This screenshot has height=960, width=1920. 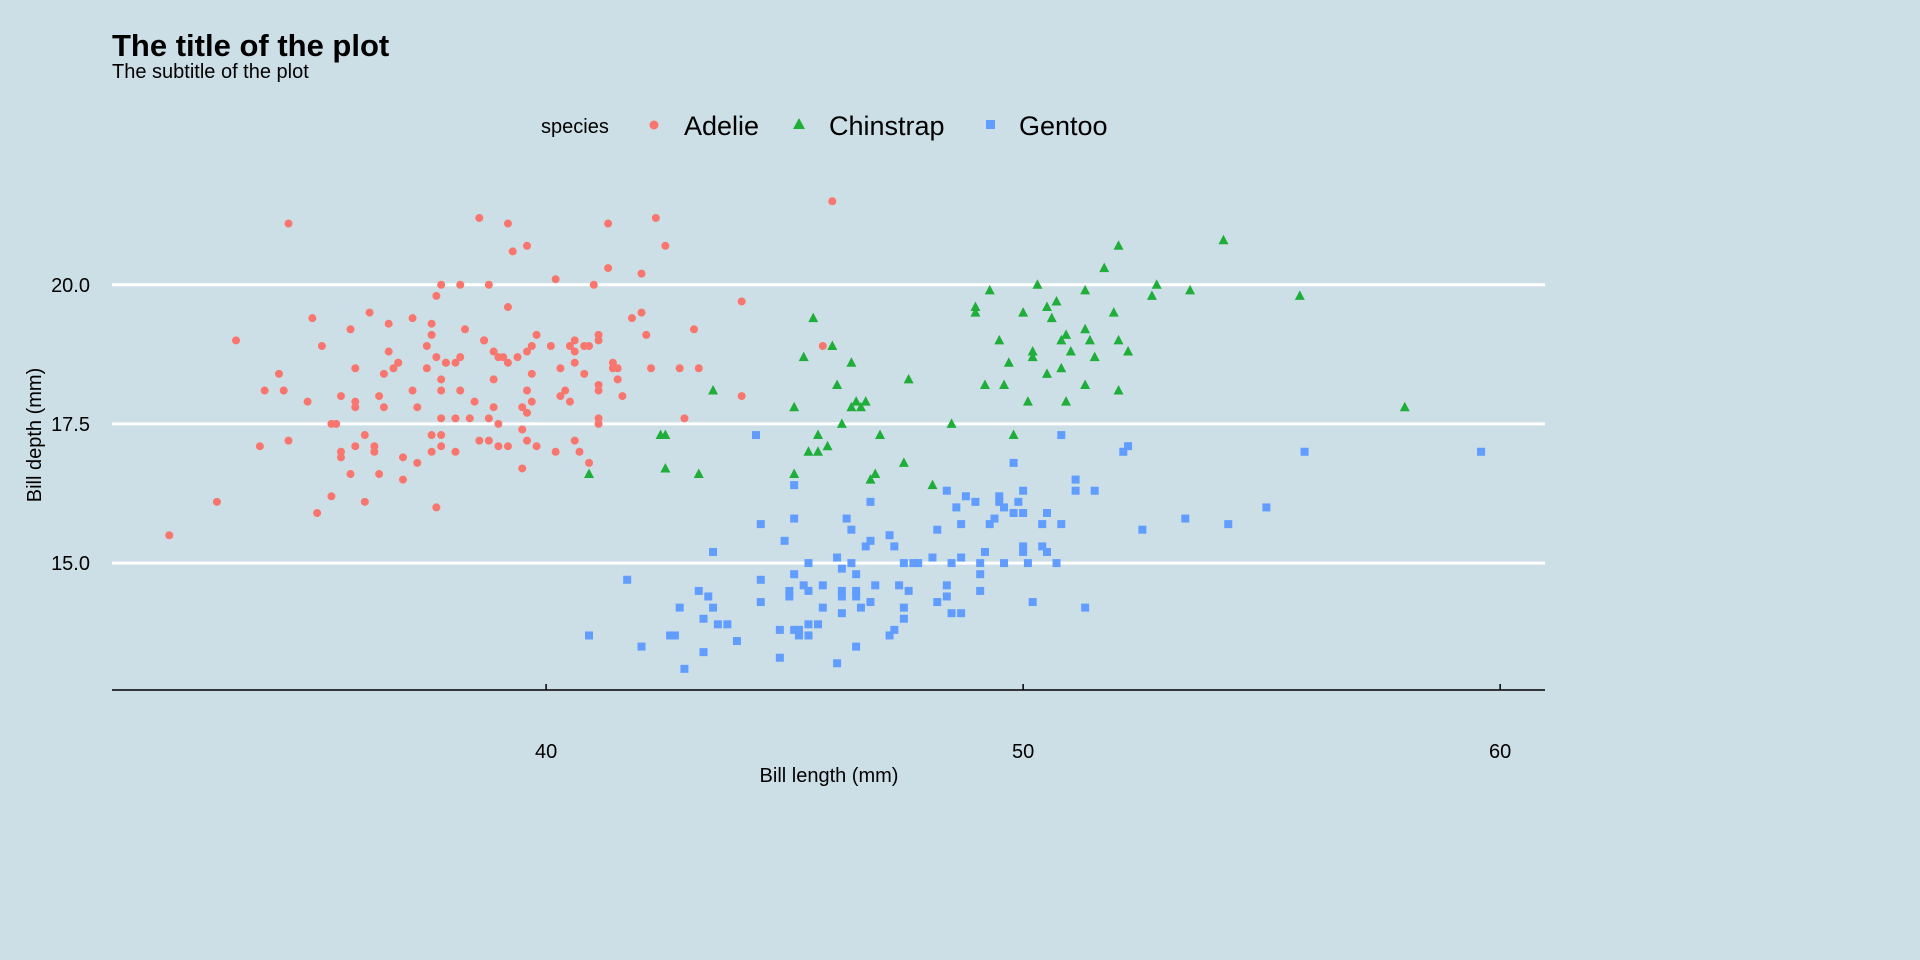 I want to click on legend-label-chinstrap: Chinstrap, so click(x=887, y=126).